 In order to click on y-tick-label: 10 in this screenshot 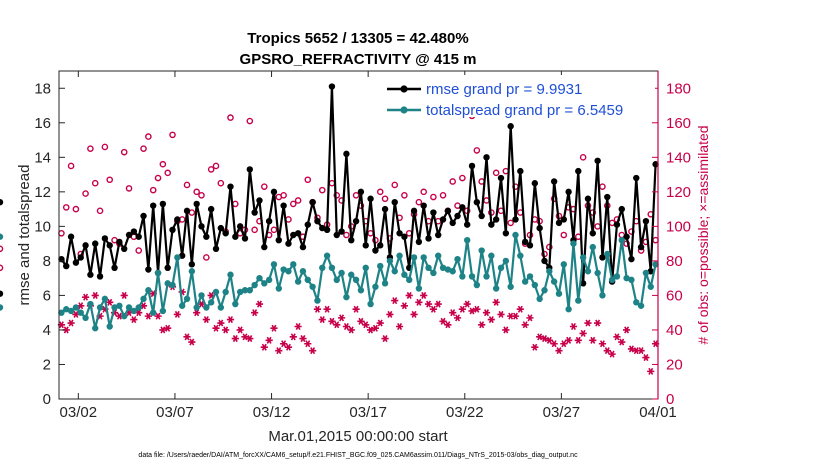, I will do `click(42, 226)`.